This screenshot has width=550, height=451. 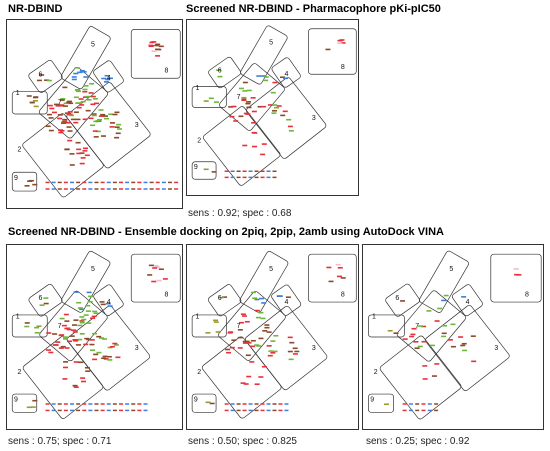 What do you see at coordinates (18, 93) in the screenshot?
I see `region-label-1: 1` at bounding box center [18, 93].